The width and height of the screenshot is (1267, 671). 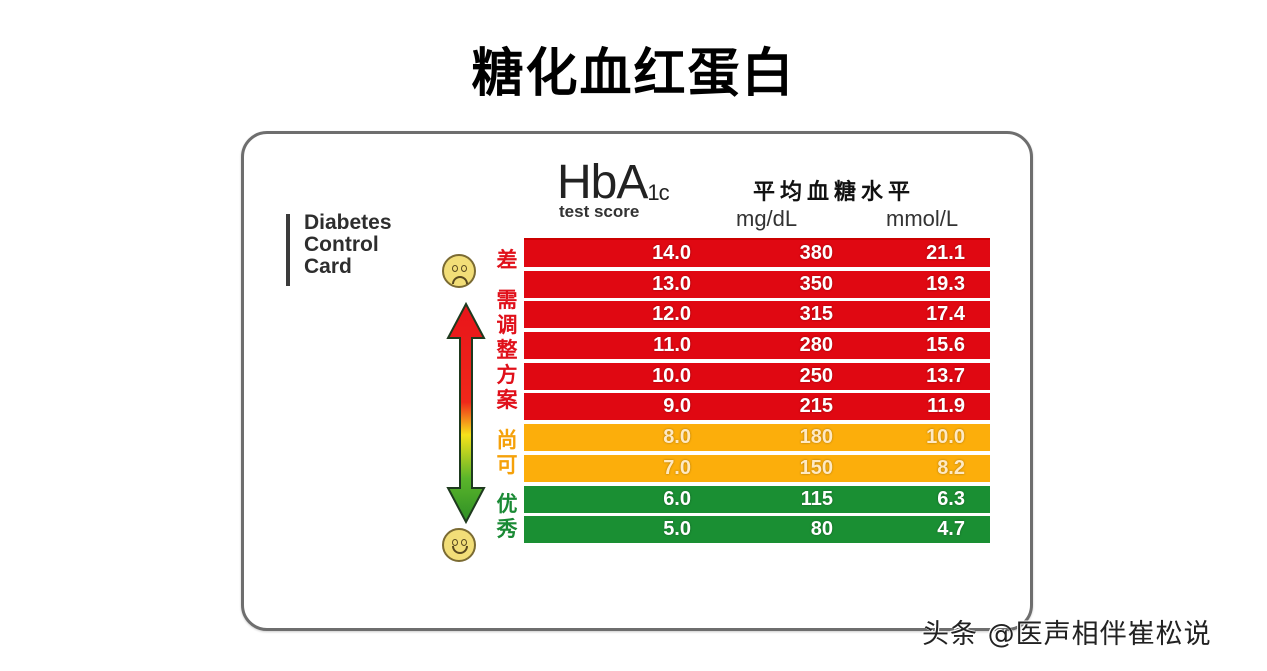 I want to click on hba-sub: 1c, so click(x=658, y=192).